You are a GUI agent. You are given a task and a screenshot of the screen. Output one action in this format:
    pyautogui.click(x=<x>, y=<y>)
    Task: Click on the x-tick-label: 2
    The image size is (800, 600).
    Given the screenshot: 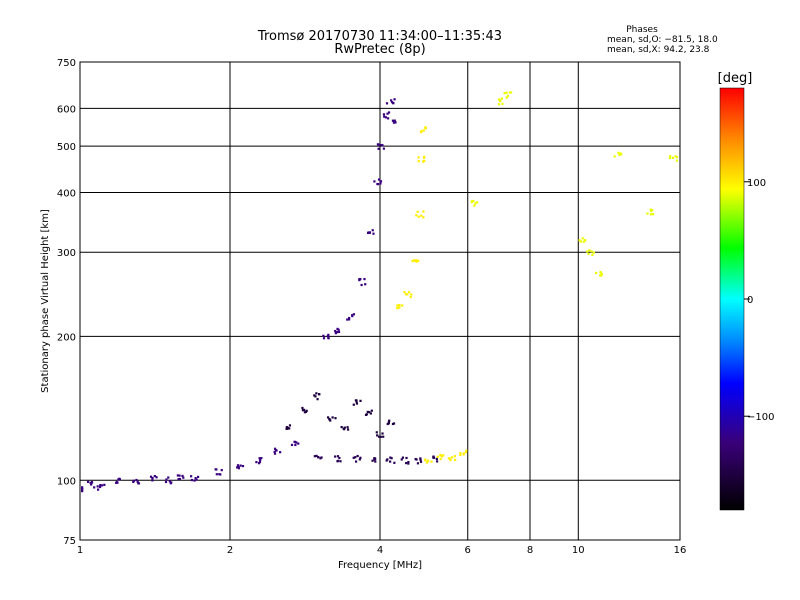 What is the action you would take?
    pyautogui.click(x=230, y=550)
    